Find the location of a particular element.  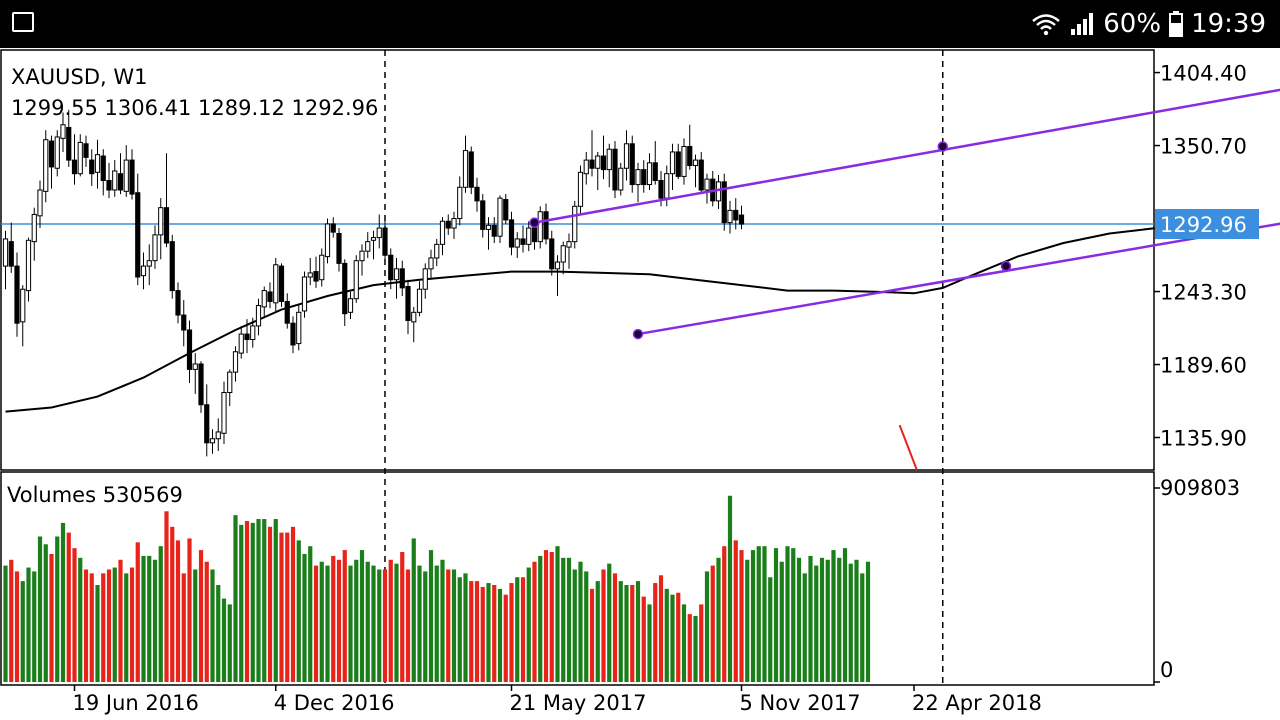

date-tick-label: 21 May 2017 is located at coordinates (578, 703).